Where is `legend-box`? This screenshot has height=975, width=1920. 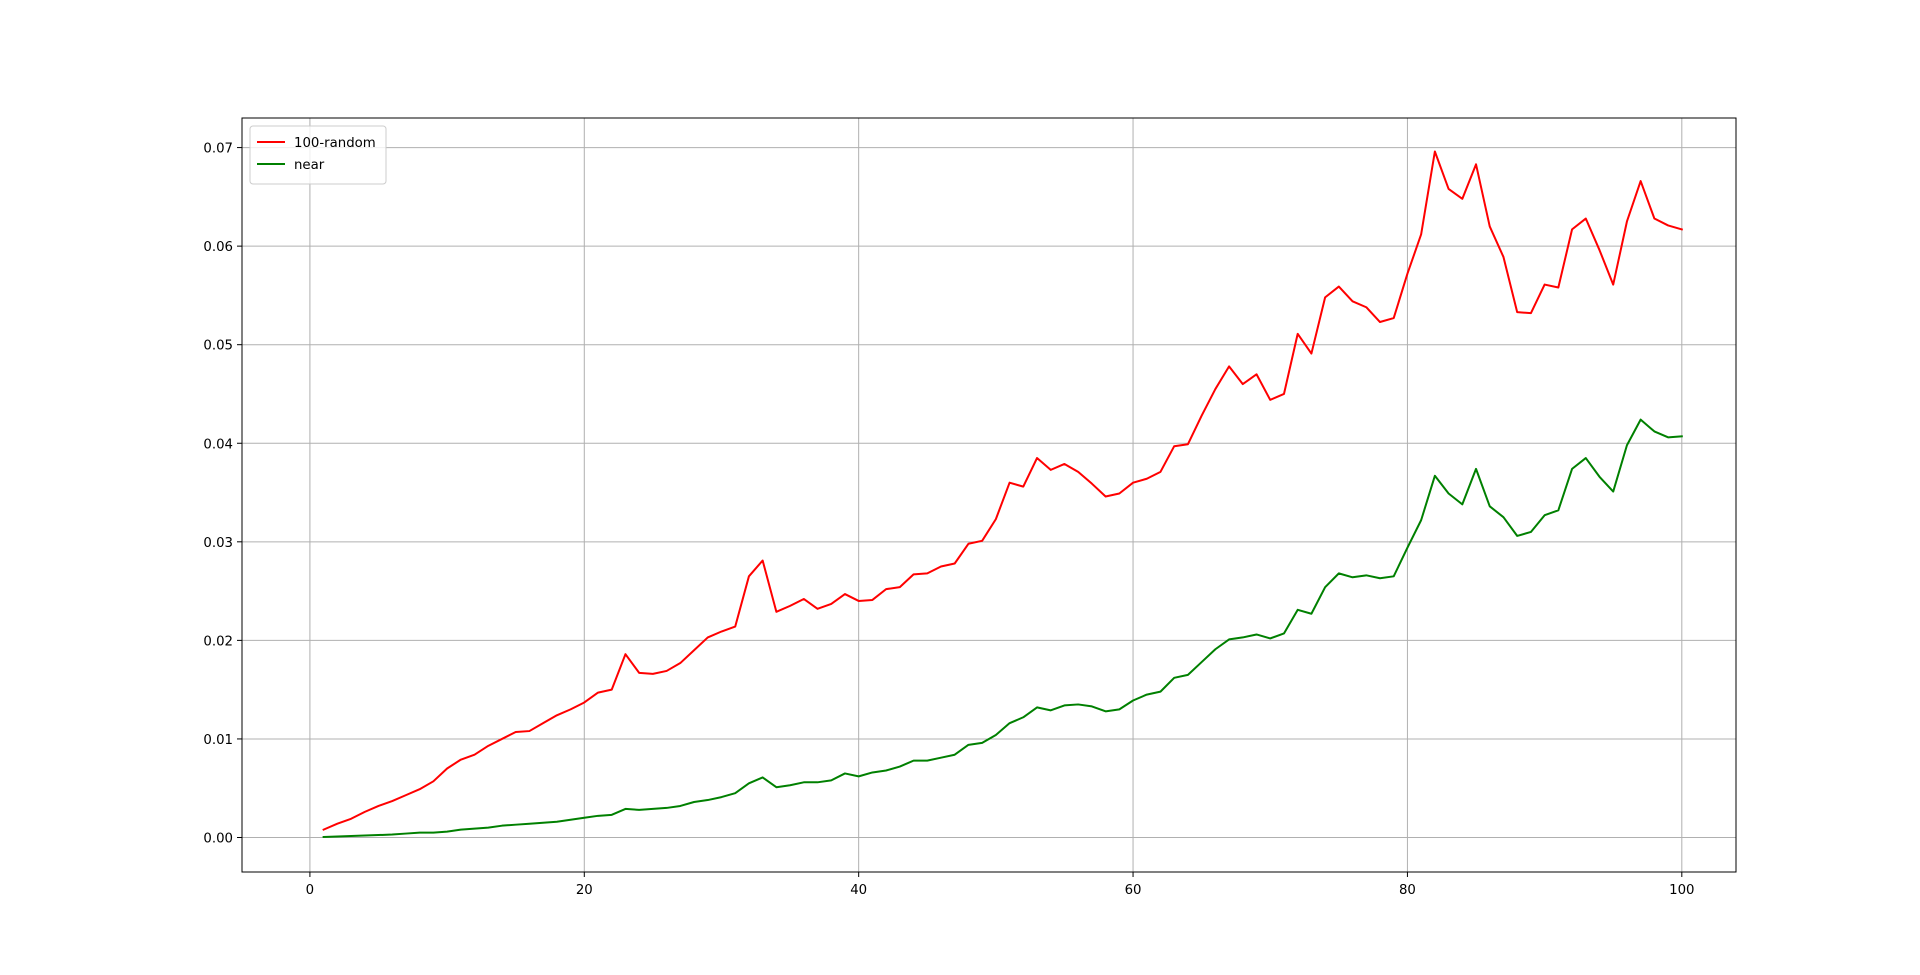 legend-box is located at coordinates (318, 155).